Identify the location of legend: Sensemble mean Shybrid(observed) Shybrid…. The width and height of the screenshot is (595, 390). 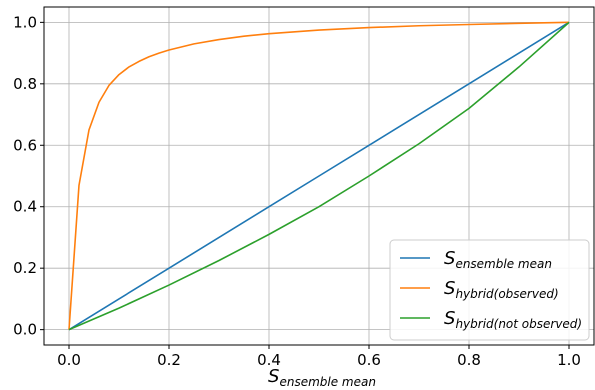
(489, 290).